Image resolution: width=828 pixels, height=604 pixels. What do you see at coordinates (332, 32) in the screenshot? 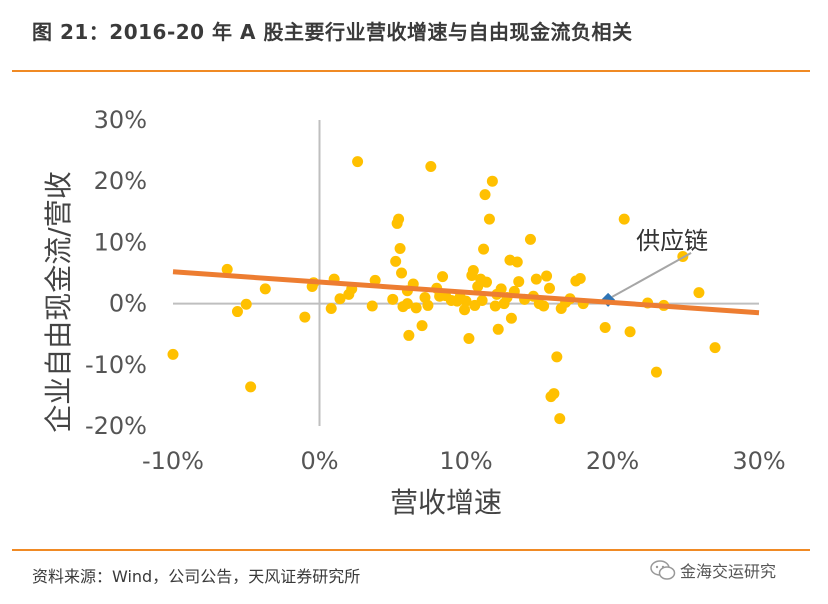
I see `page-title: 图 21：2016-20 年 A 股主要行业营收增速与自由现金流负相关` at bounding box center [332, 32].